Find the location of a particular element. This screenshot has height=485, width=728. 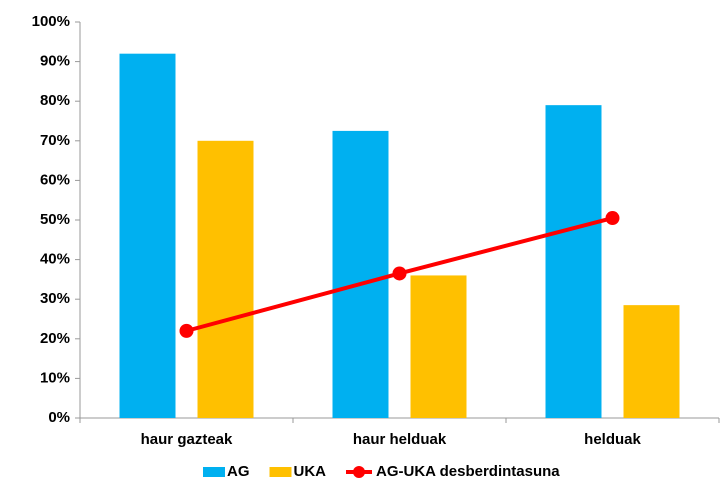

legend-label: UKA is located at coordinates (310, 471).